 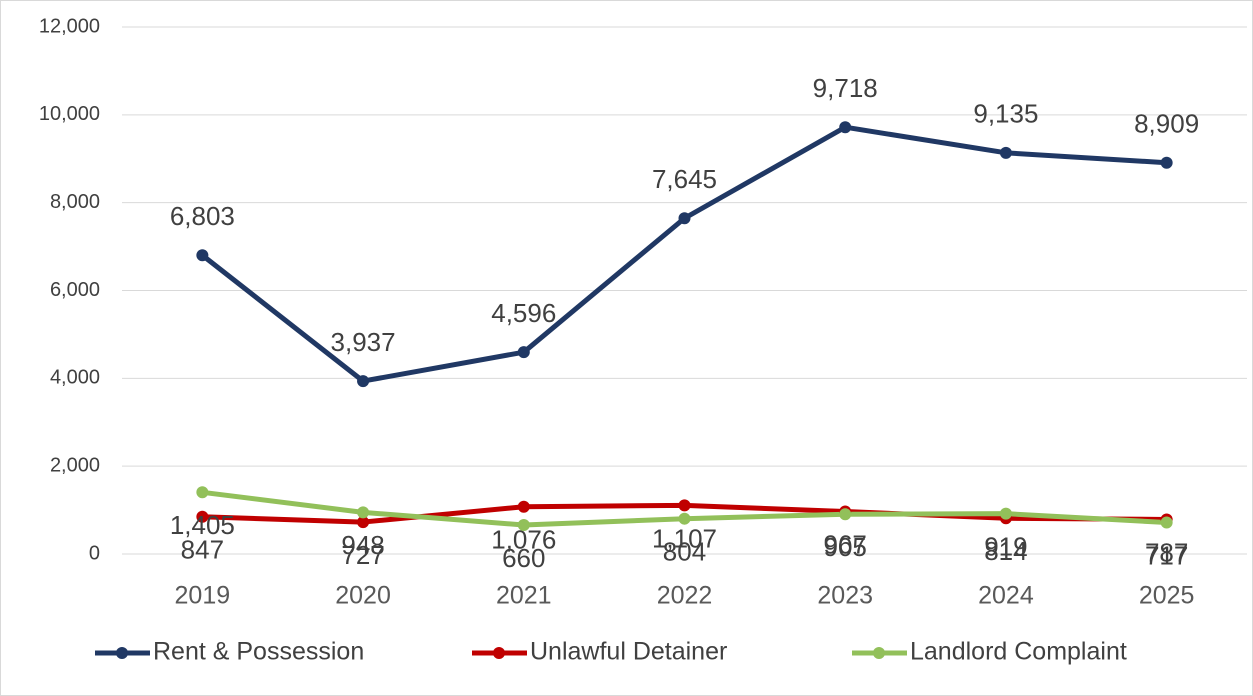 I want to click on y-tick-label: 2,000, so click(x=75, y=465).